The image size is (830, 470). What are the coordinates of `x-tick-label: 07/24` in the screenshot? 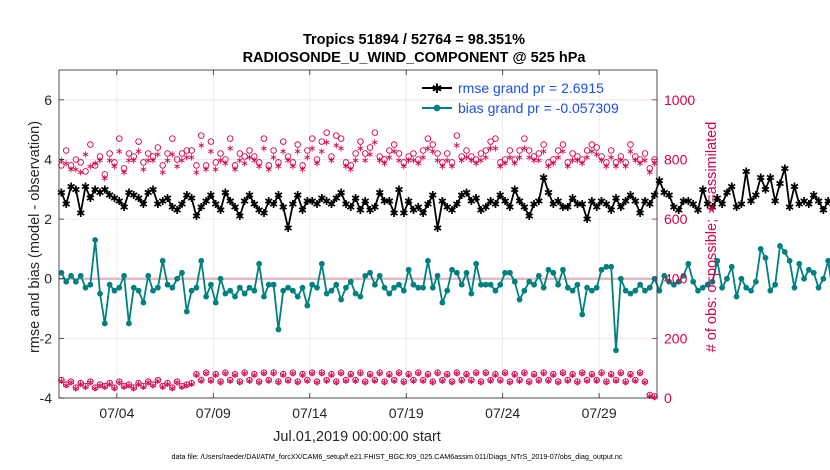 It's located at (502, 413).